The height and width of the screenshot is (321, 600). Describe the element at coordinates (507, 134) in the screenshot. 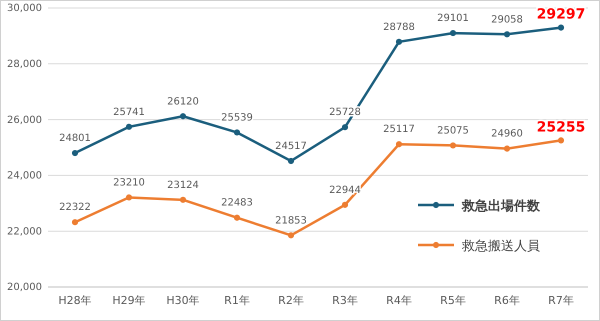

I see `data-label: 24960` at that location.